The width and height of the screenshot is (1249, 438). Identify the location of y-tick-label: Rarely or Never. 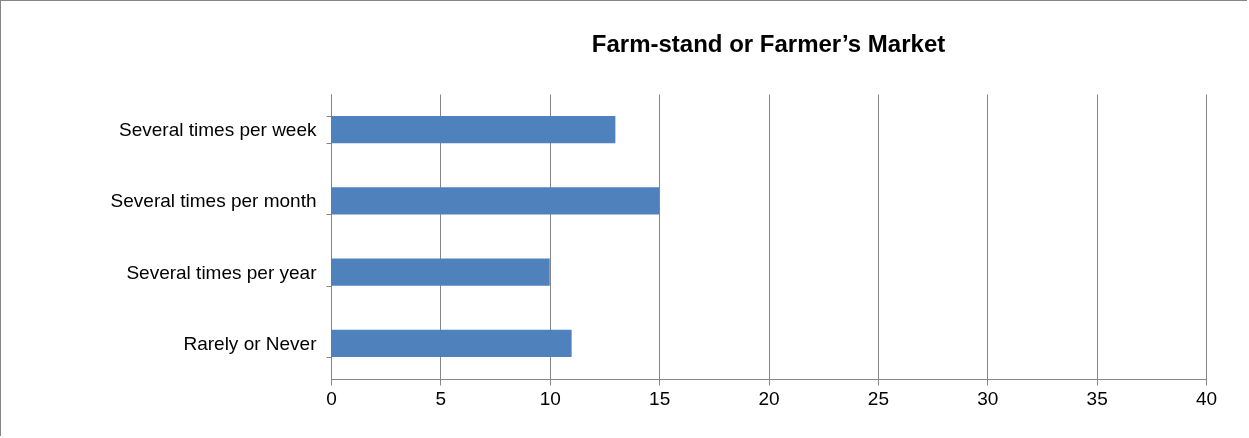
(250, 343).